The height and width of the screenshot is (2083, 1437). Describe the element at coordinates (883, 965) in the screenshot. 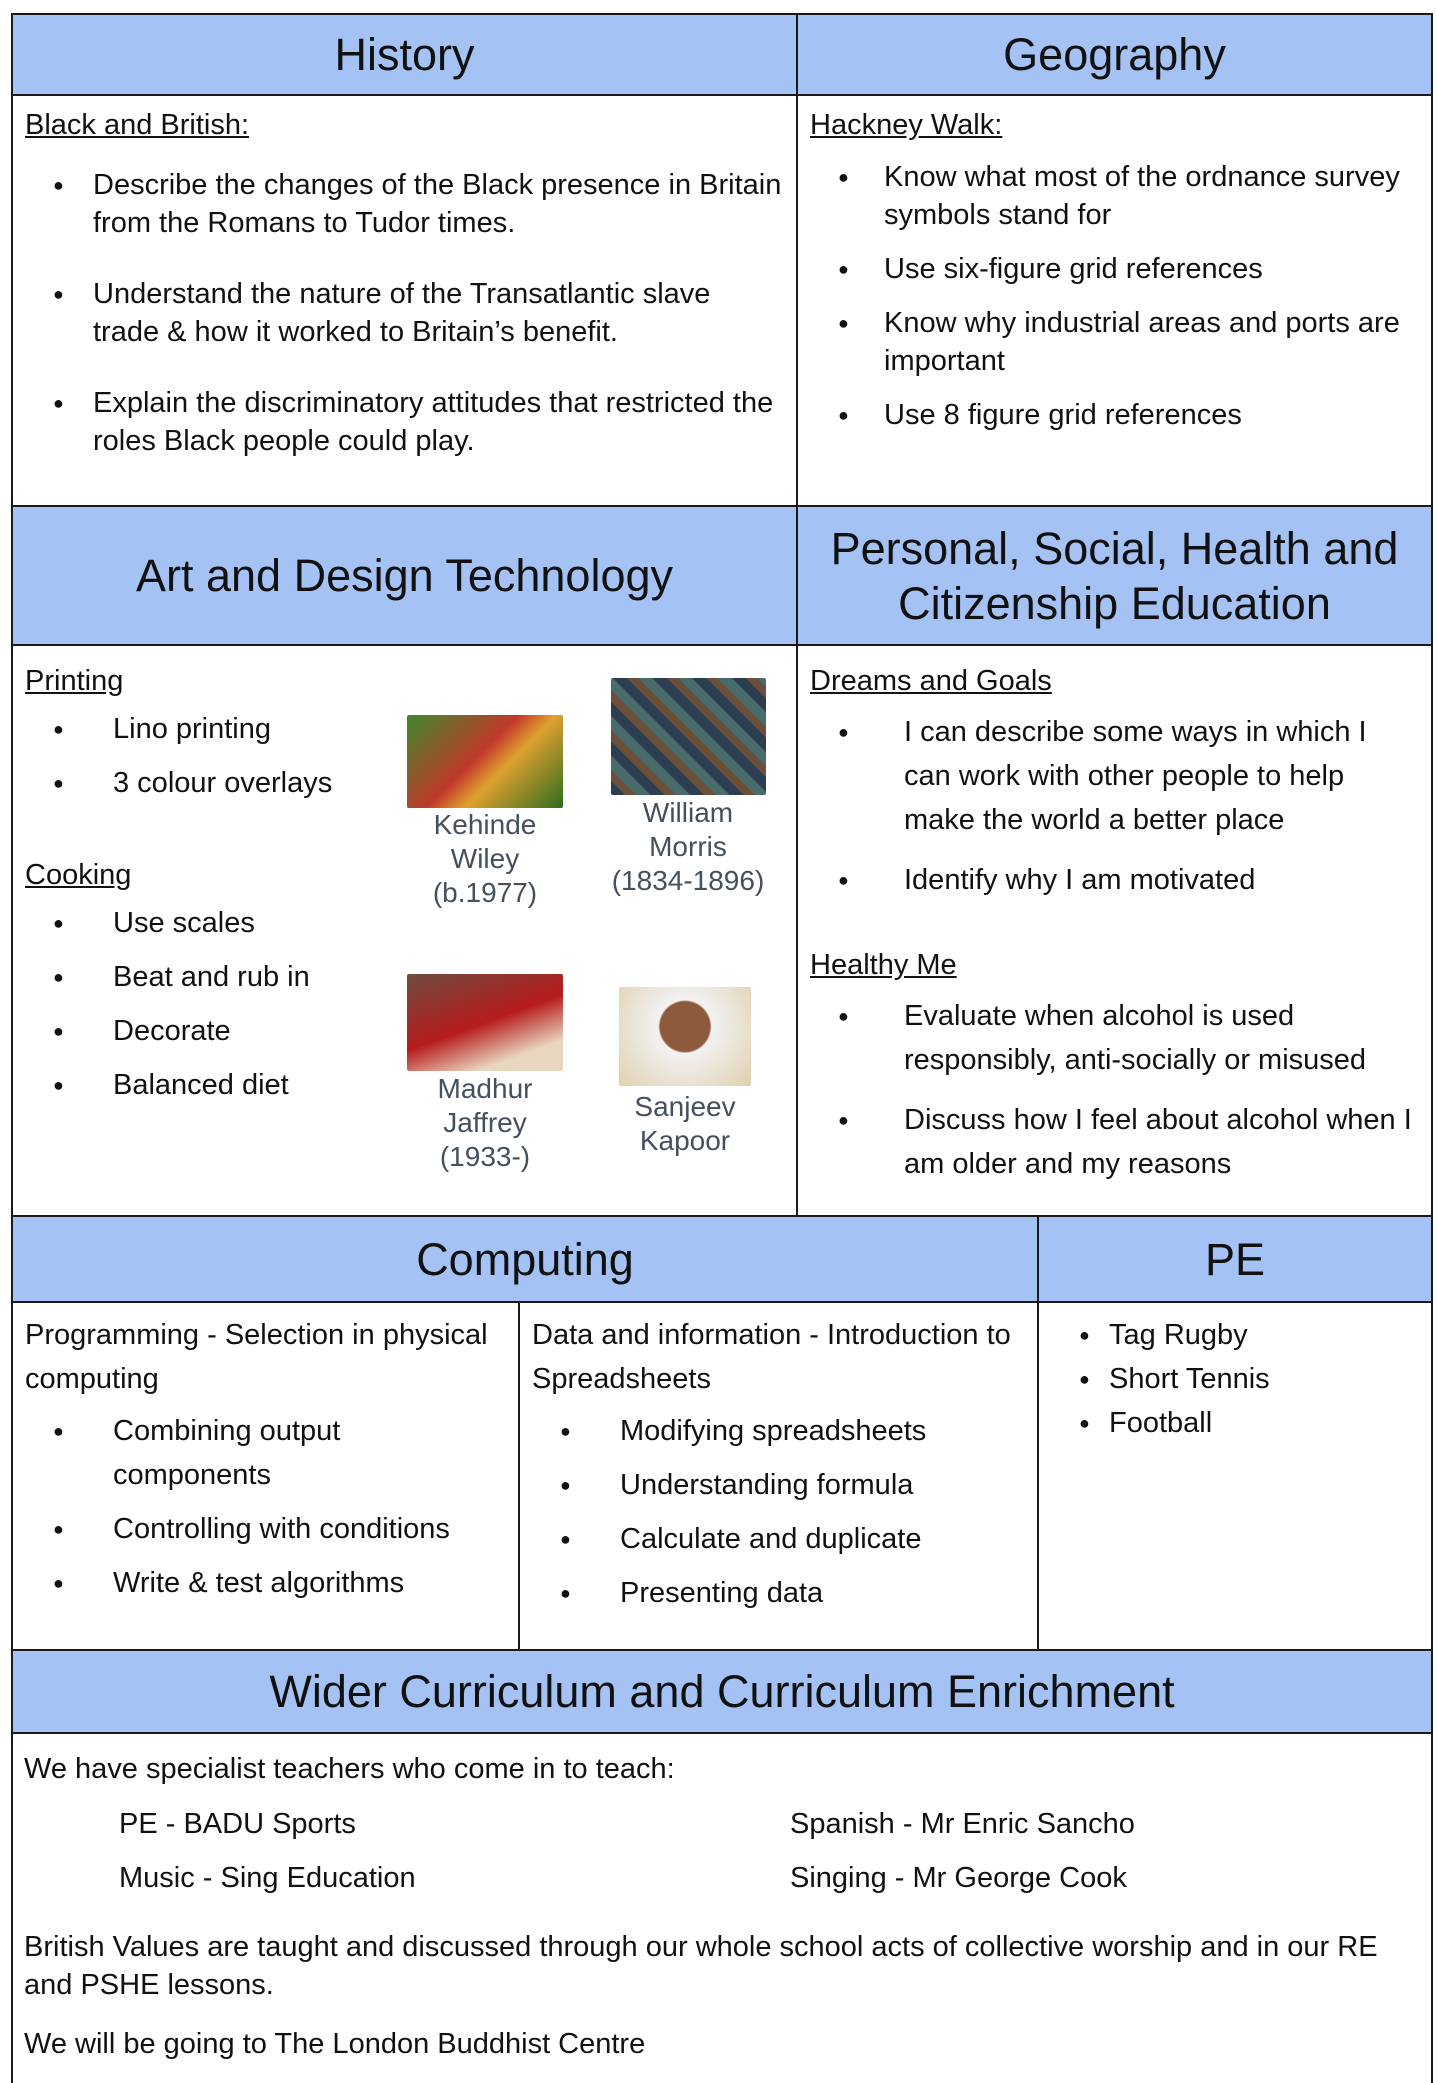

I see `subheading: Healthy Me` at that location.